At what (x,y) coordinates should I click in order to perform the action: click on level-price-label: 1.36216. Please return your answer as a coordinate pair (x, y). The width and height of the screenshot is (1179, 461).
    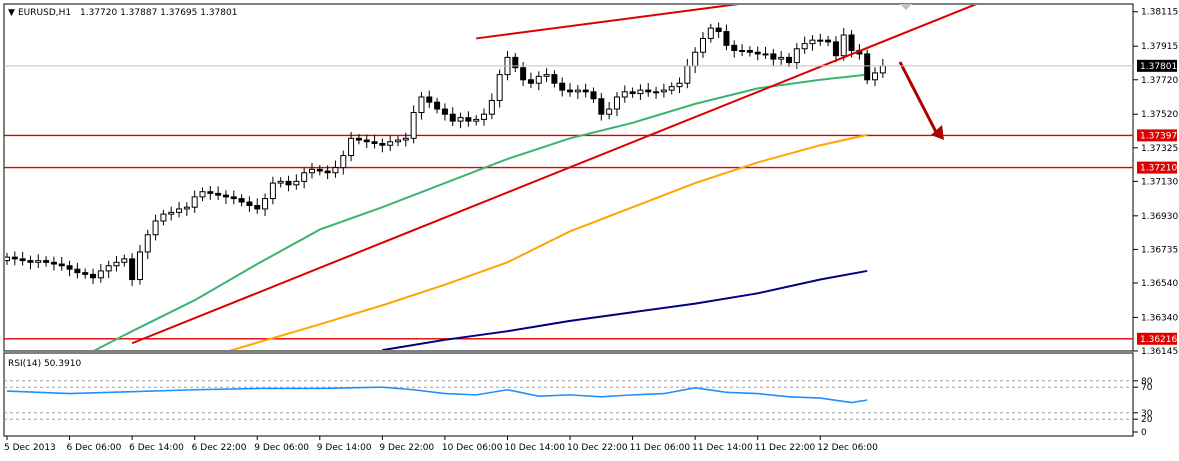
    Looking at the image, I should click on (1158, 340).